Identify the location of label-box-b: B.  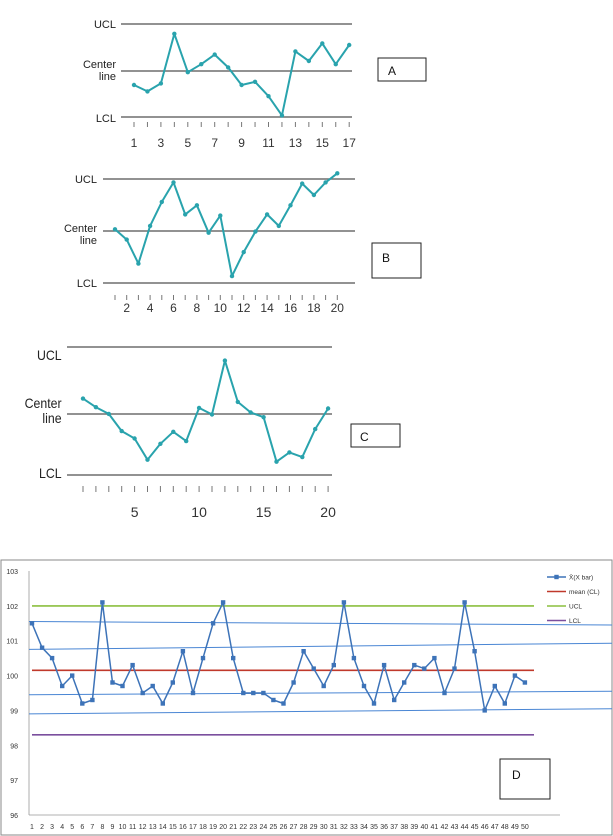
(396, 260).